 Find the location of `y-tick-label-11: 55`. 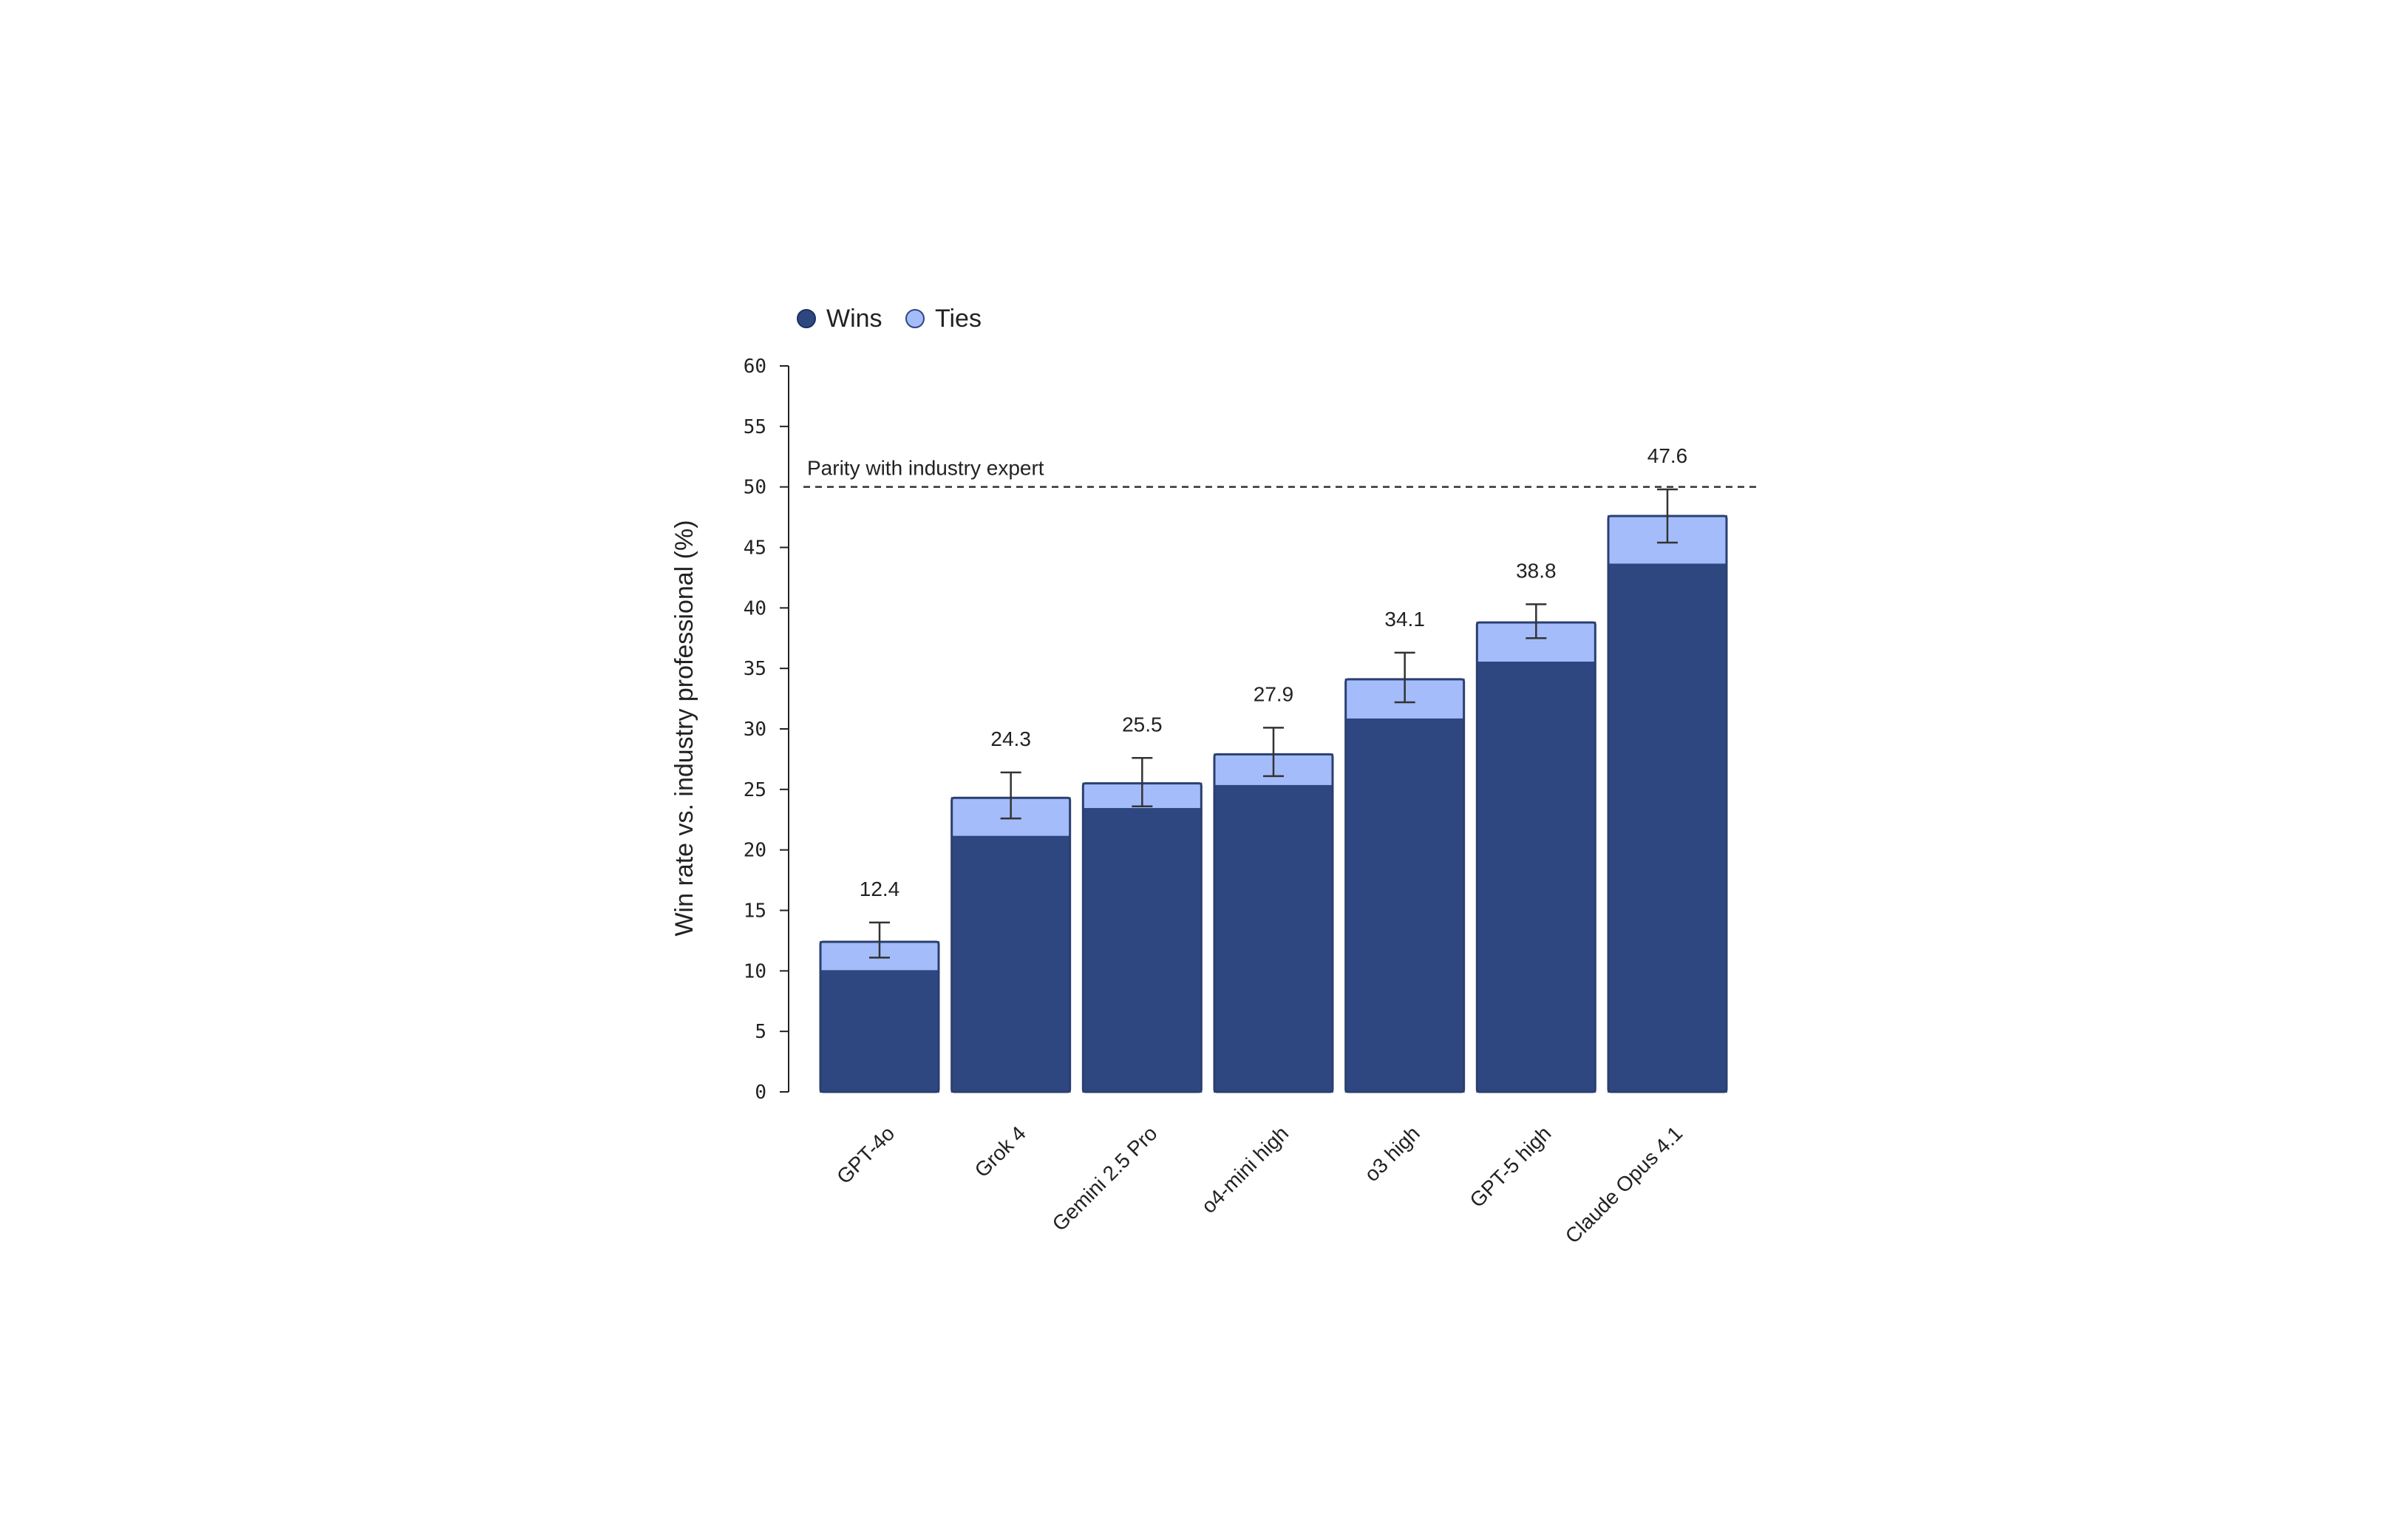

y-tick-label-11: 55 is located at coordinates (755, 427).